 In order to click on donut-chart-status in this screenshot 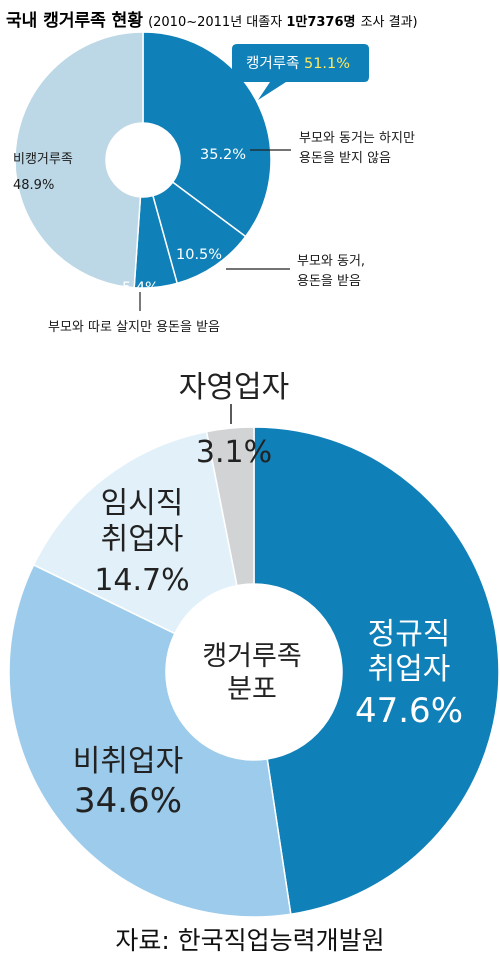, I will do `click(143, 160)`.